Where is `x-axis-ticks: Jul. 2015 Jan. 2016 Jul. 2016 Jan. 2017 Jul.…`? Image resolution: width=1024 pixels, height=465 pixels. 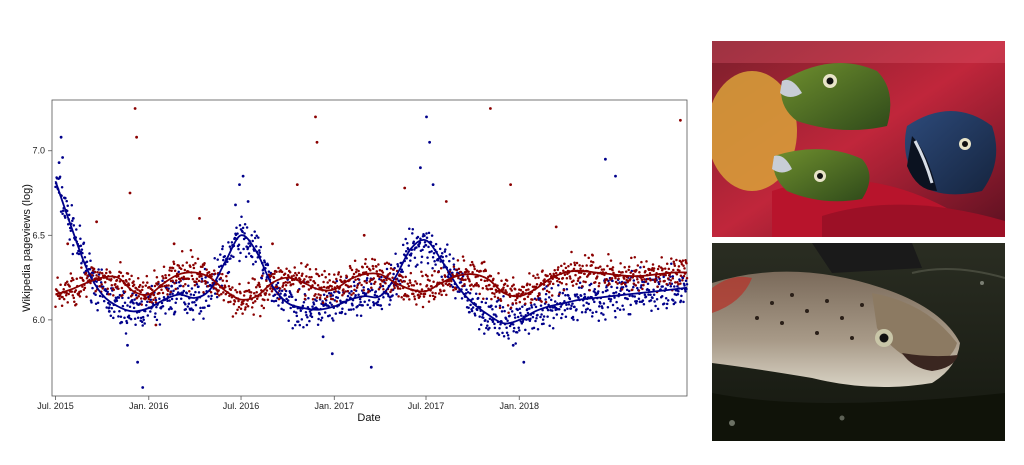
x-axis-ticks: Jul. 2015 Jan. 2016 Jul. 2016 Jan. 2017 Jul.… is located at coordinates (288, 403).